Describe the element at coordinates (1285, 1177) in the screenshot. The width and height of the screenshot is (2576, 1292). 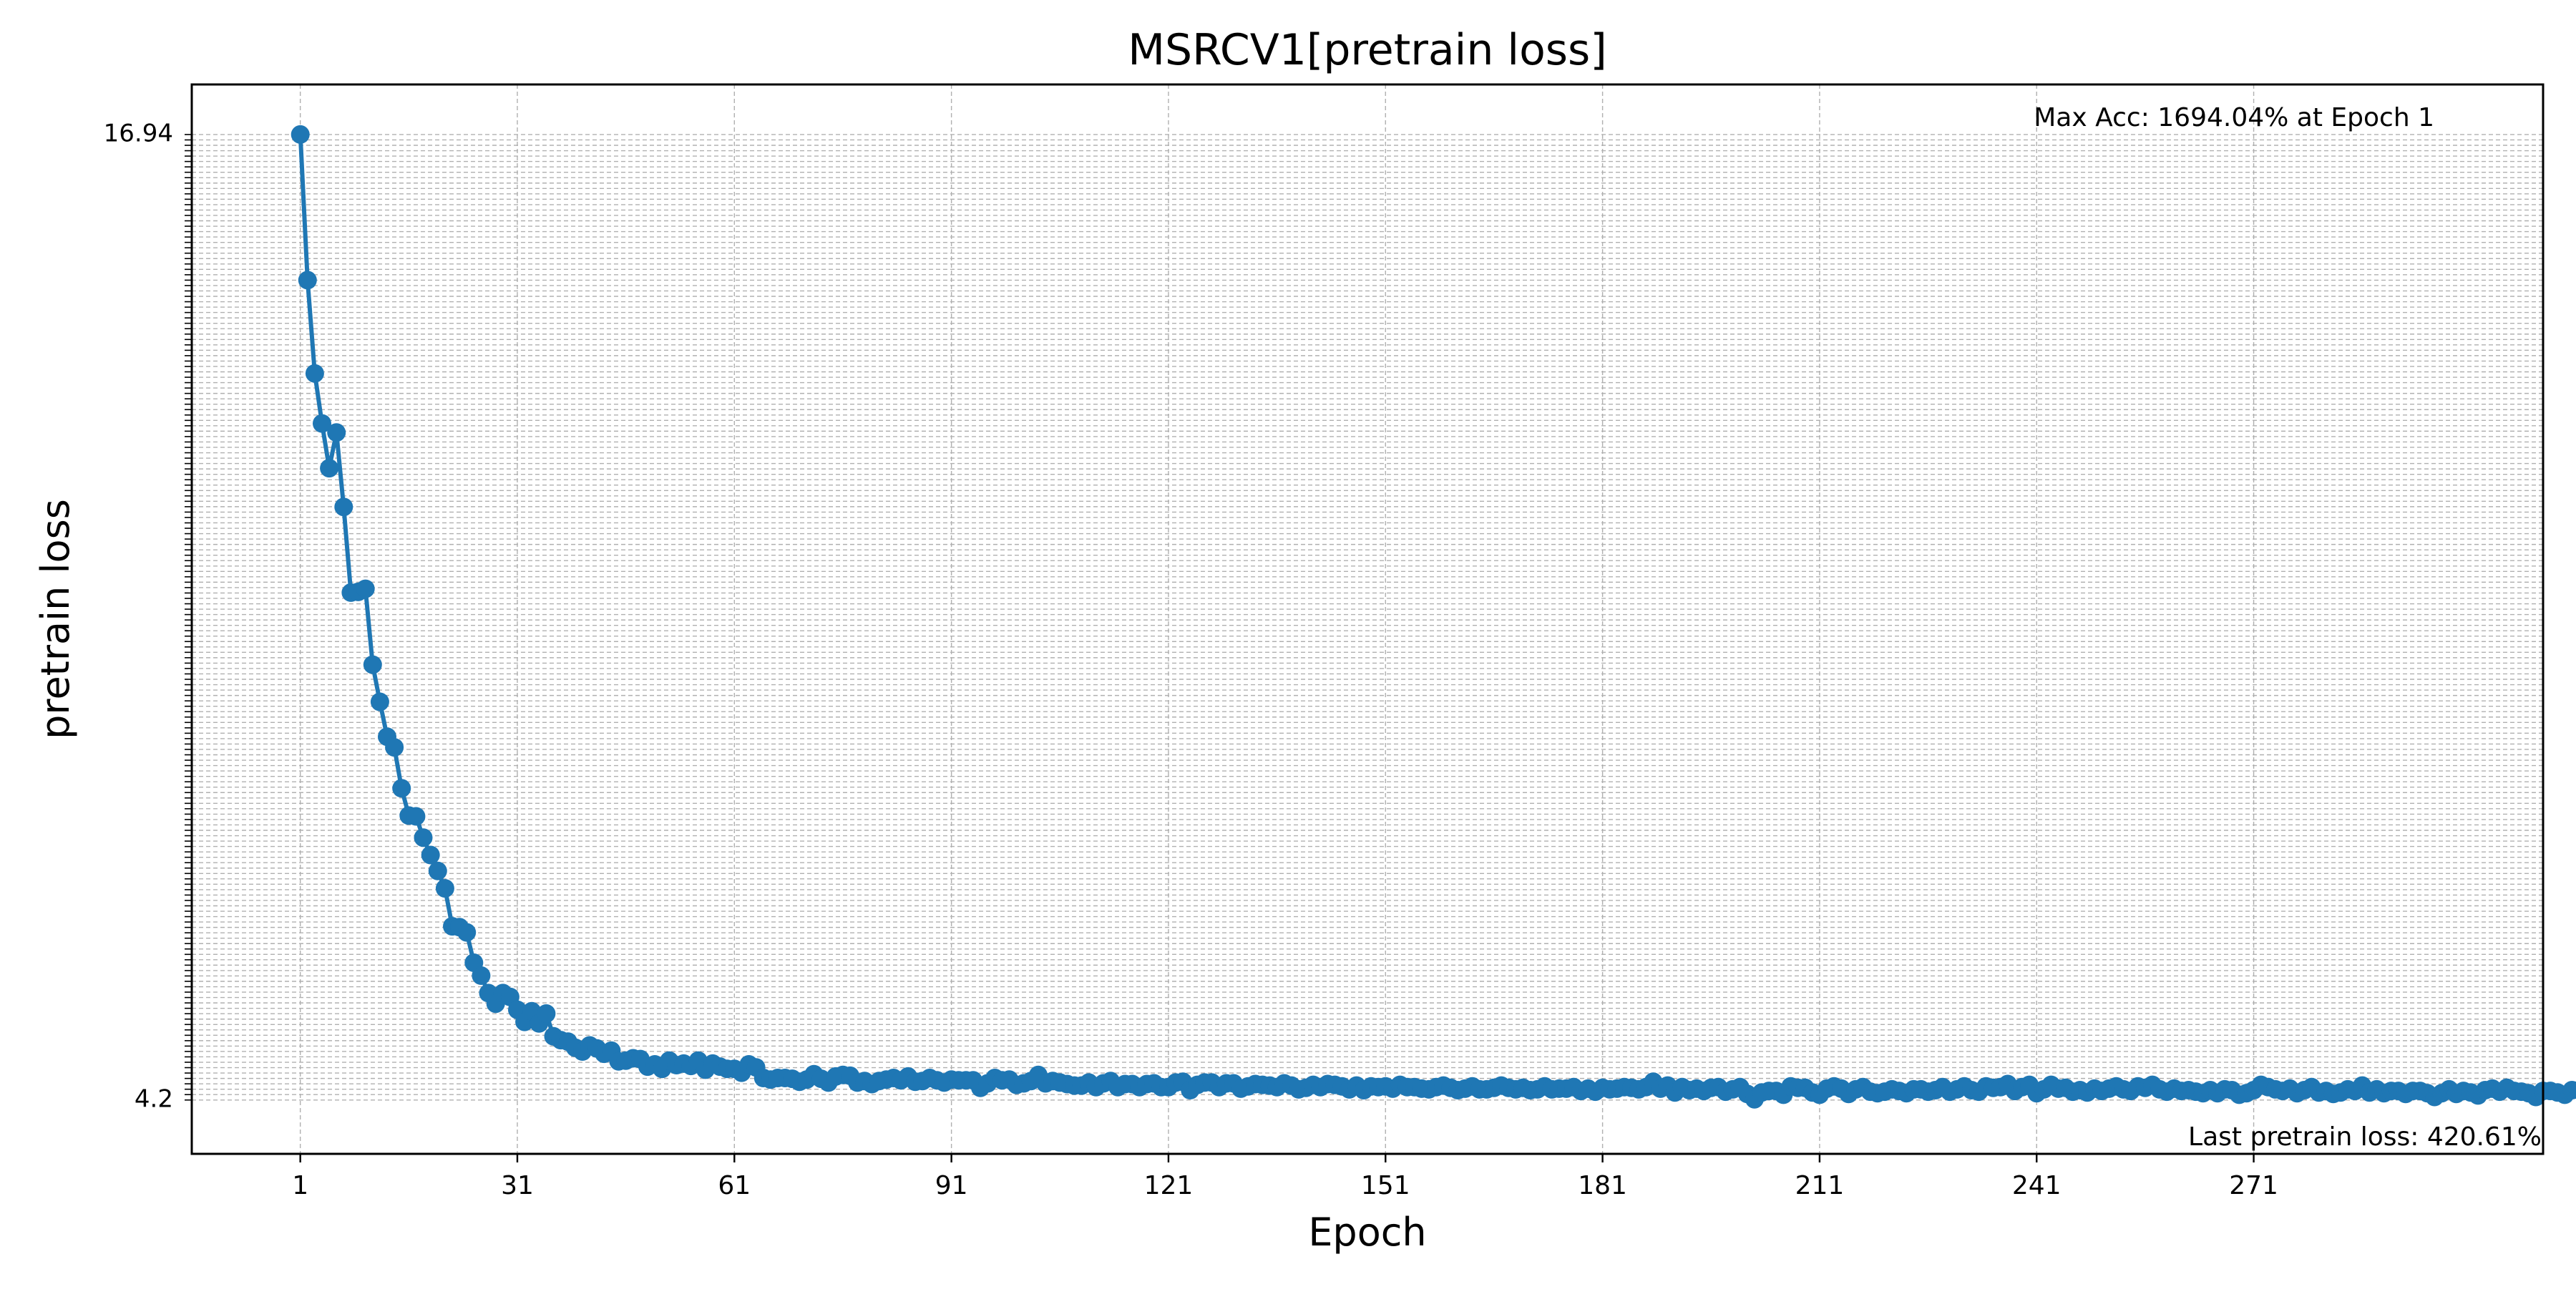
I see `x-axis-ticks: 1 31 61 91 121 151 181 211 241 271` at that location.